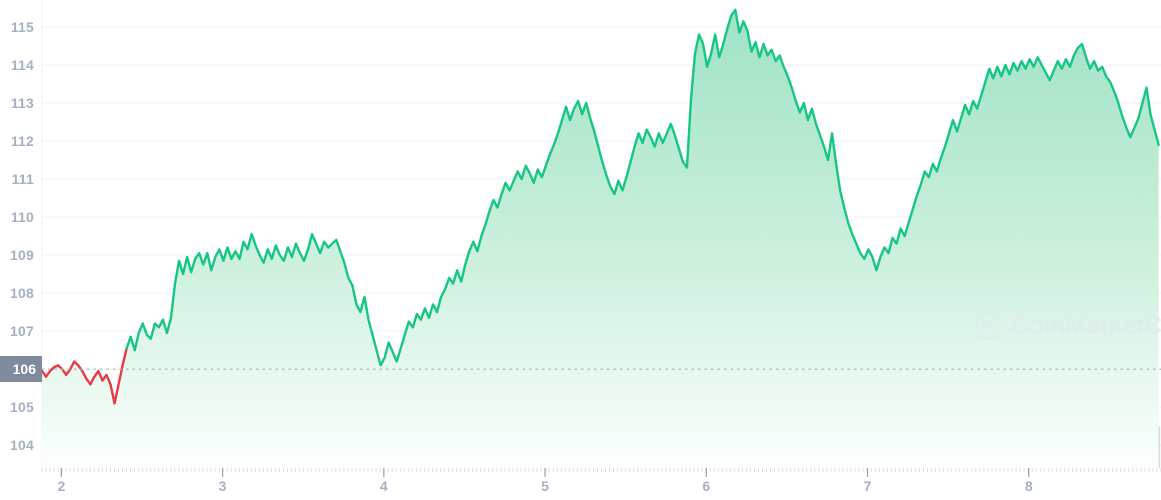 The width and height of the screenshot is (1161, 500). What do you see at coordinates (21, 369) in the screenshot?
I see `current-price-badge: 106` at bounding box center [21, 369].